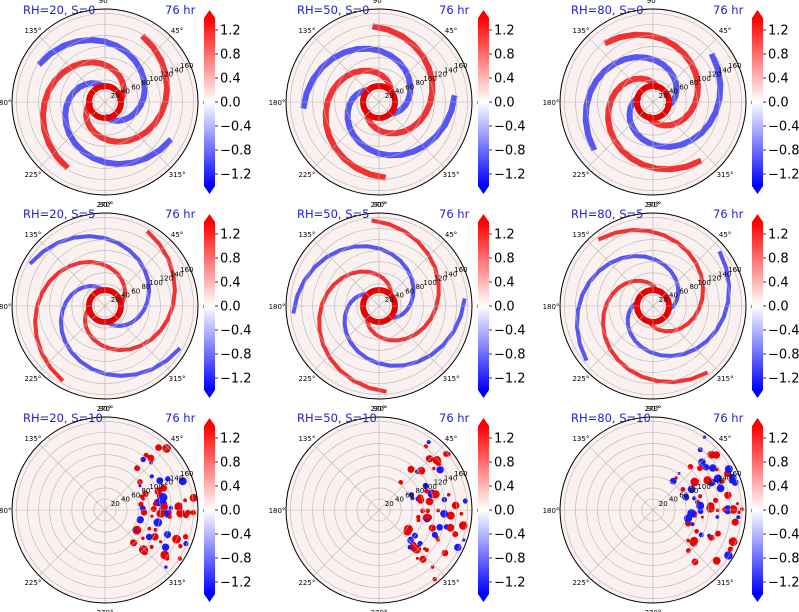 This screenshot has height=612, width=799. Describe the element at coordinates (663, 96) in the screenshot. I see `radial-tick-label: 20` at that location.